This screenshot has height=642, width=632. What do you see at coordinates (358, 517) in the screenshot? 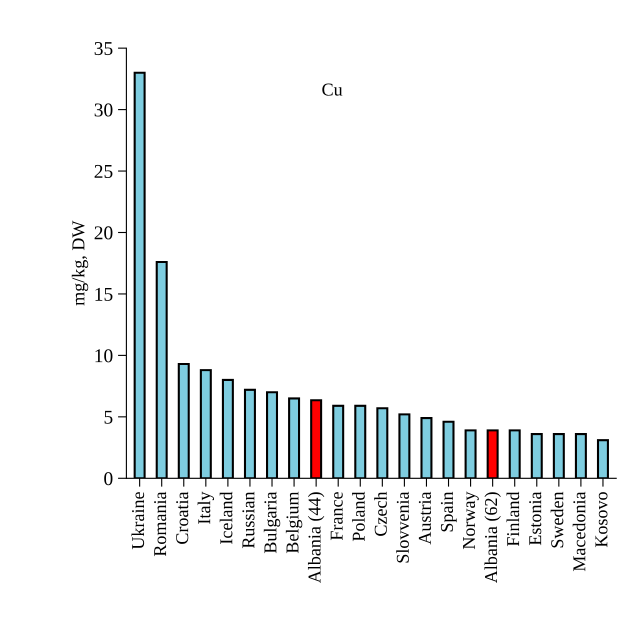
I see `x-tick-label: Poland` at bounding box center [358, 517].